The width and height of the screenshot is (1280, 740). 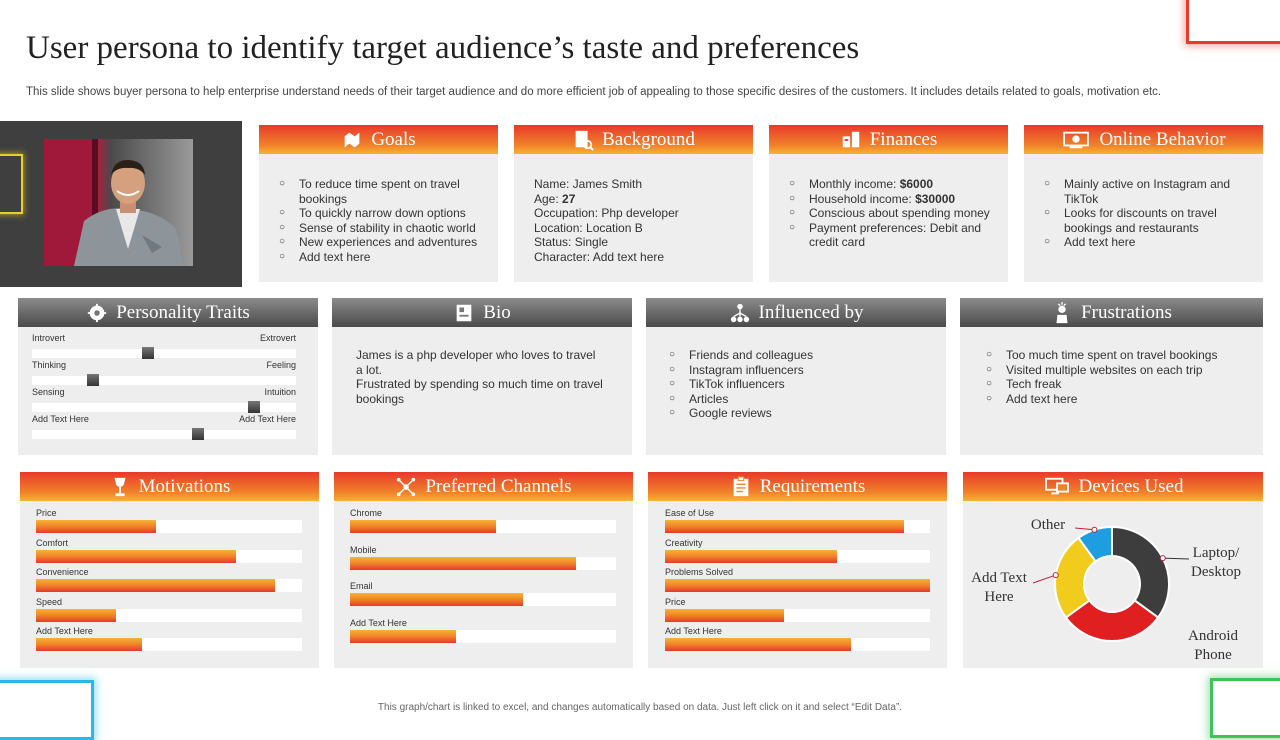 I want to click on finances-household: Household income: $30000, so click(x=893, y=199).